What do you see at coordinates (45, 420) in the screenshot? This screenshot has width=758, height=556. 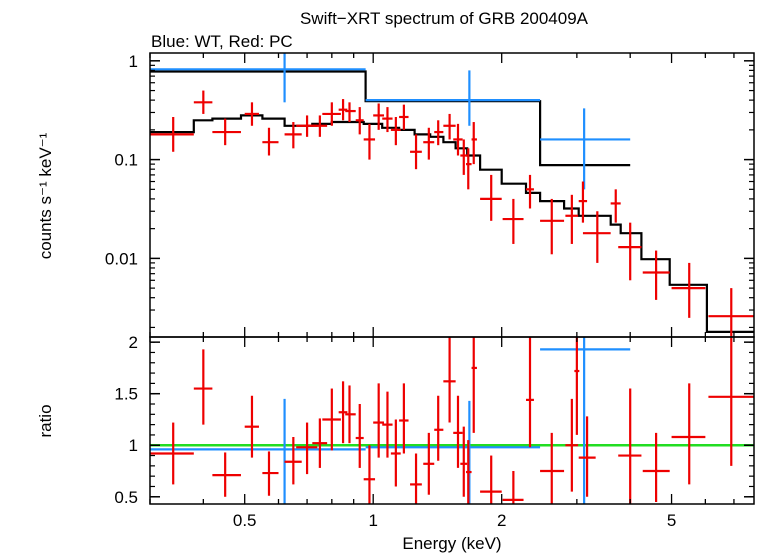 I see `y-axis-label-ratio: ratio` at bounding box center [45, 420].